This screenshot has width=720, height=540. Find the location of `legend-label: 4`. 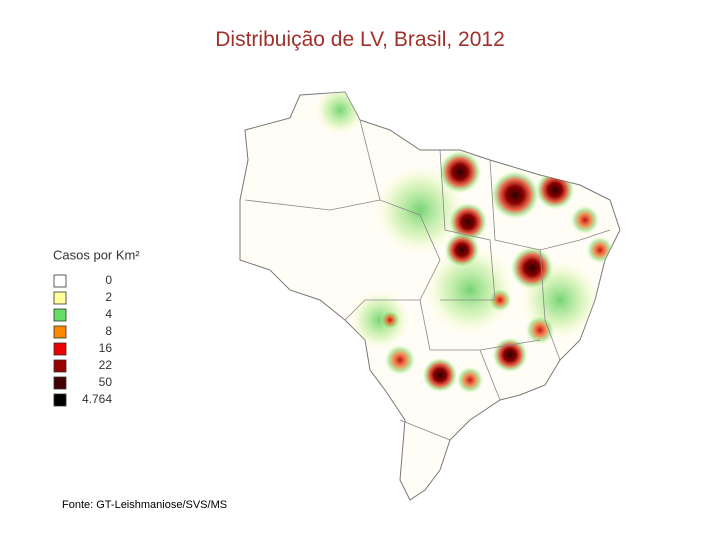

legend-label: 4 is located at coordinates (108, 314).